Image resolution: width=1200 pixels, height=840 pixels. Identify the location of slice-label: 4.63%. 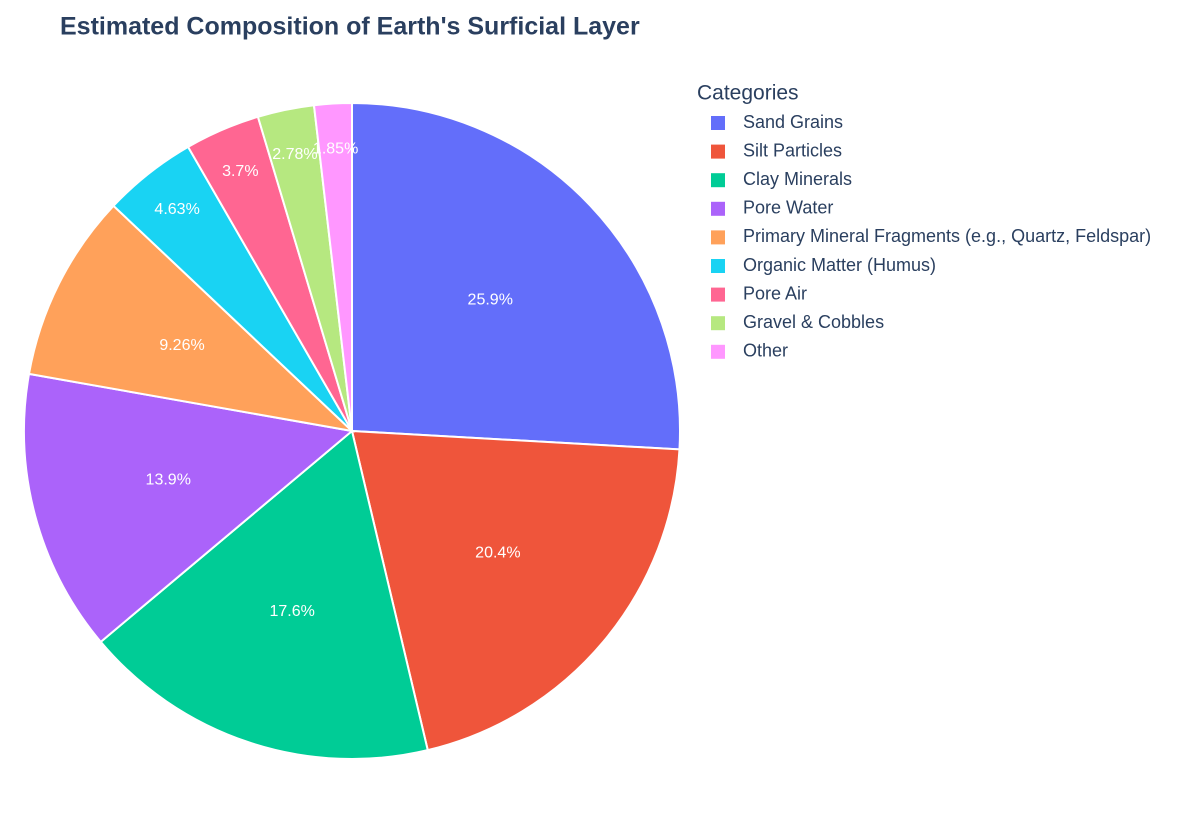
(176, 209).